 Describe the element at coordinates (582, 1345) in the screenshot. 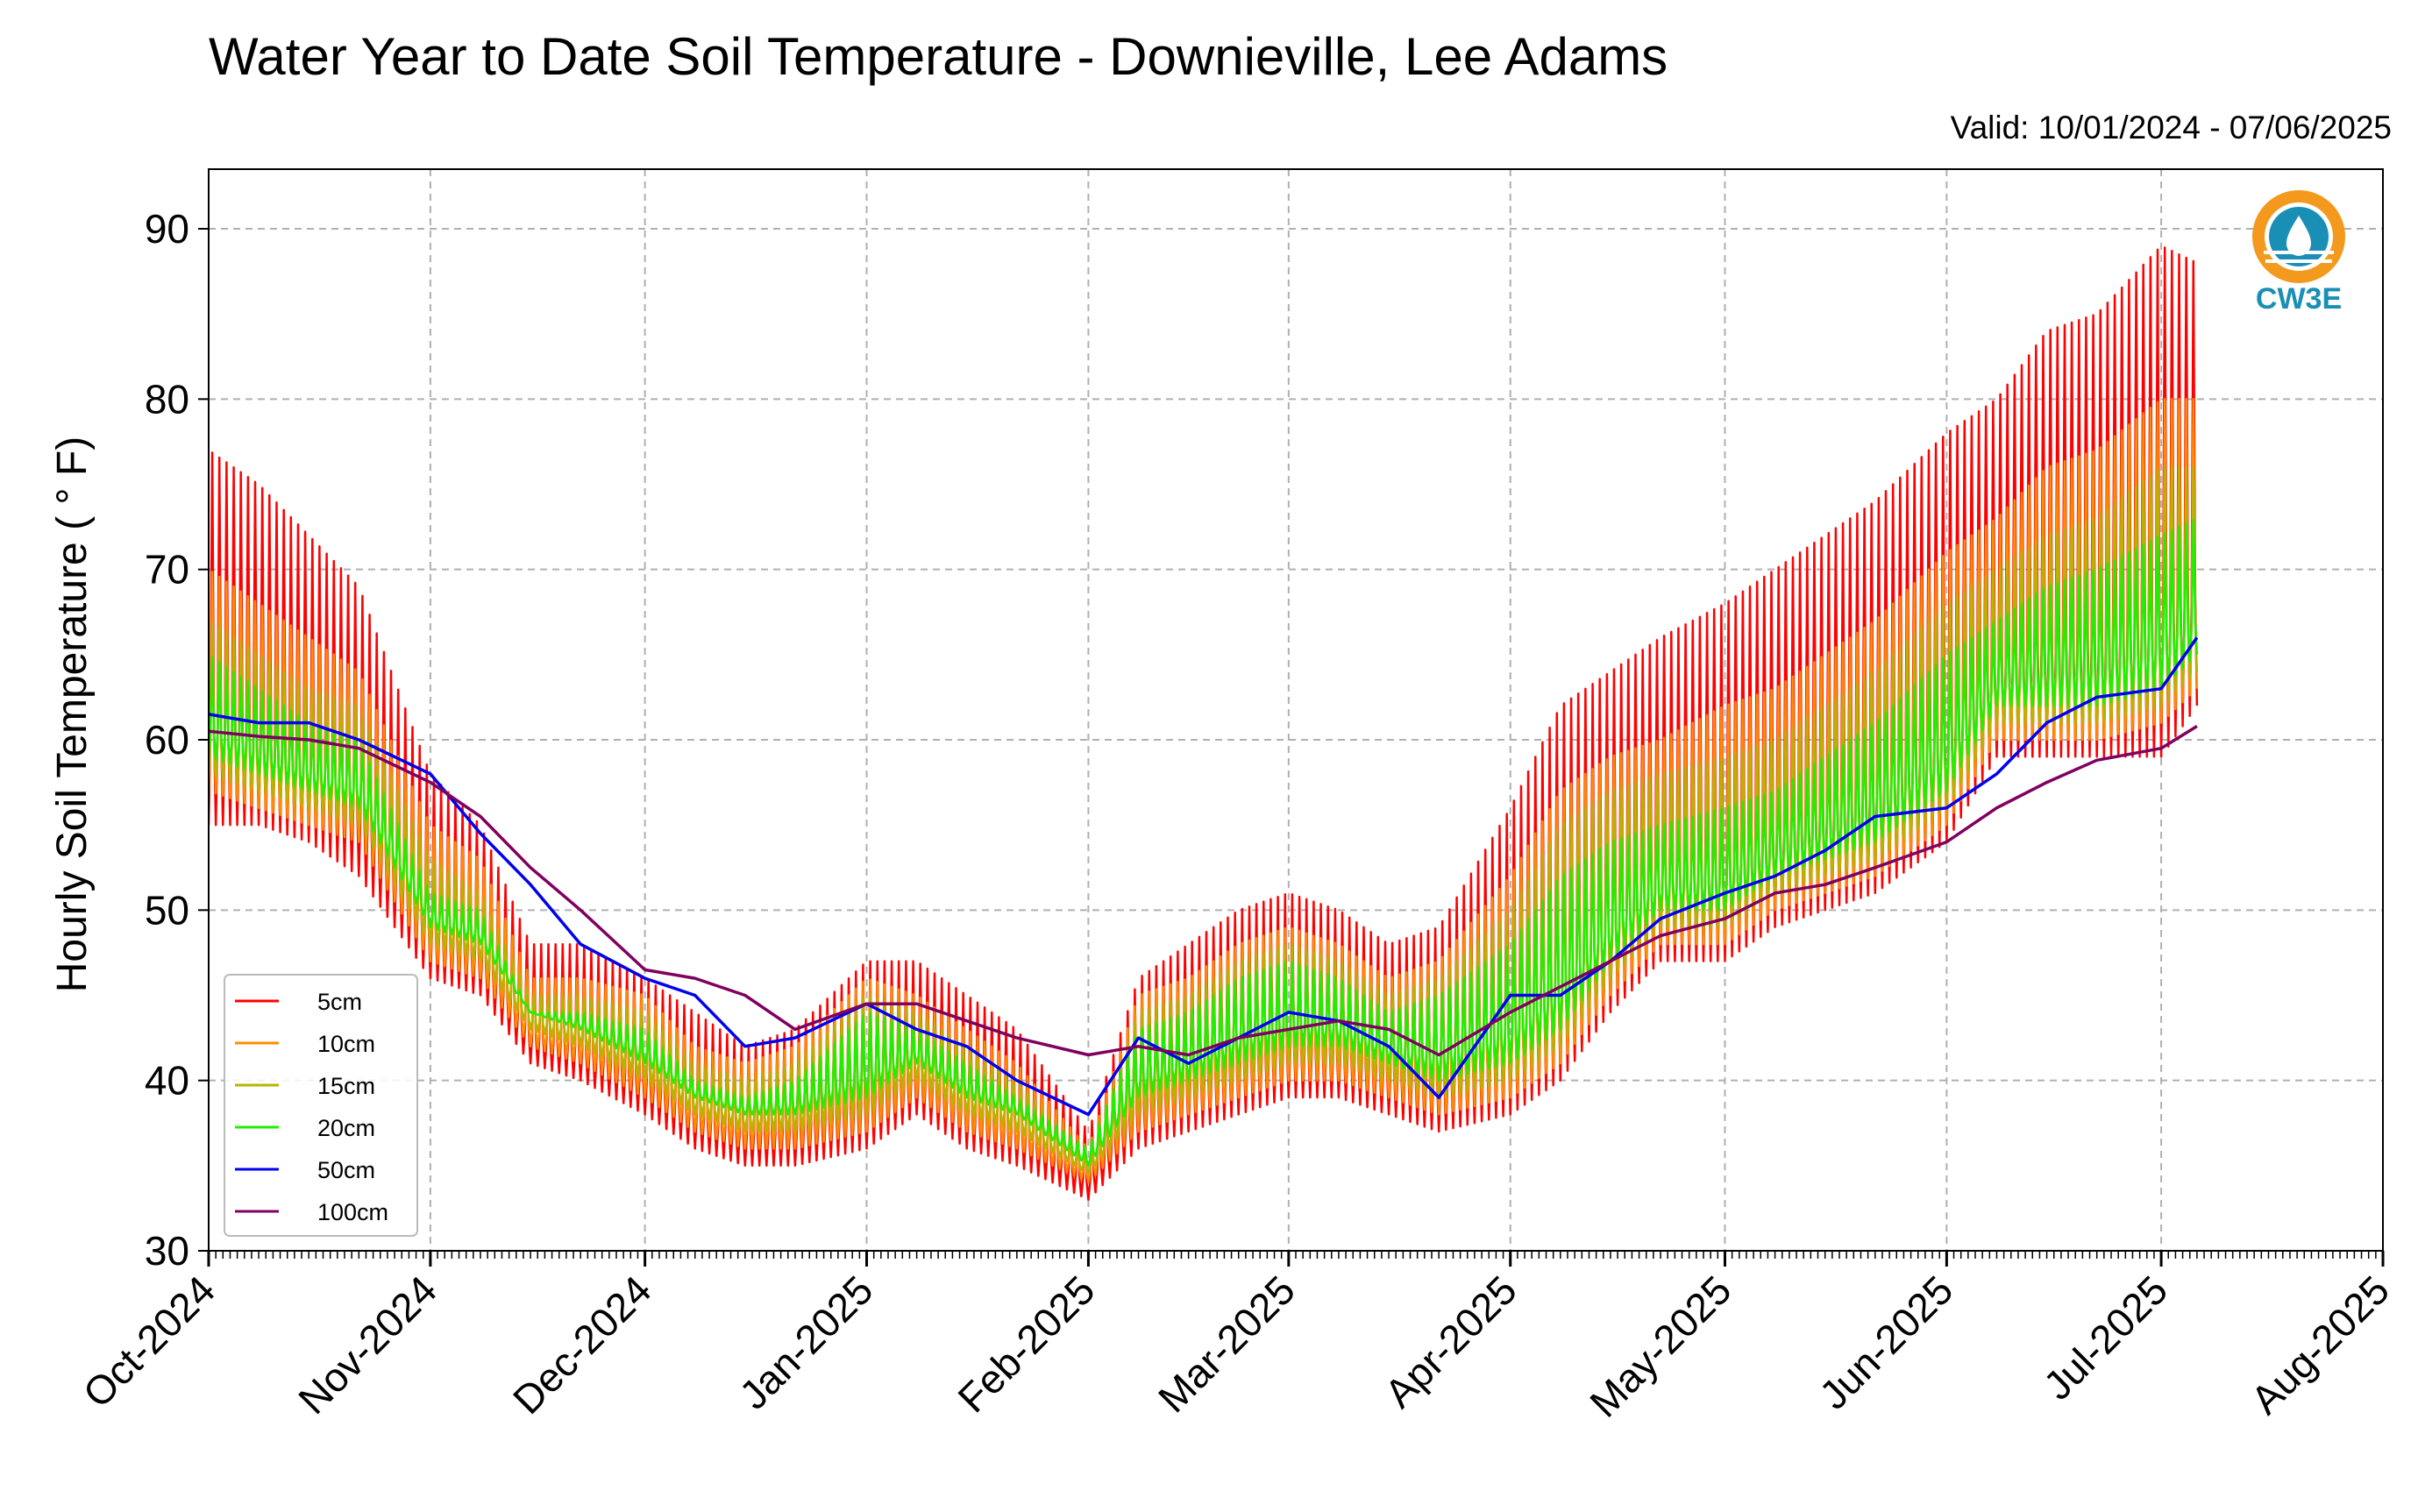

I see `x-tick-label: Dec-2024` at that location.